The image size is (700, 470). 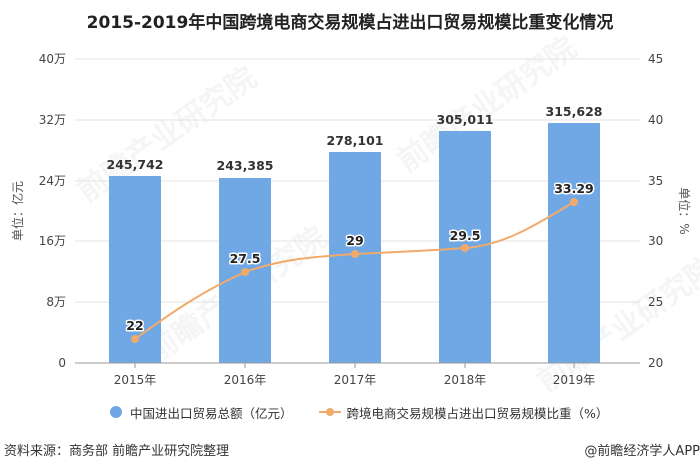 What do you see at coordinates (350, 23) in the screenshot?
I see `chart-title: 2015-2019年中国跨境电商交易规模占进出口贸易规模比重变化情况` at bounding box center [350, 23].